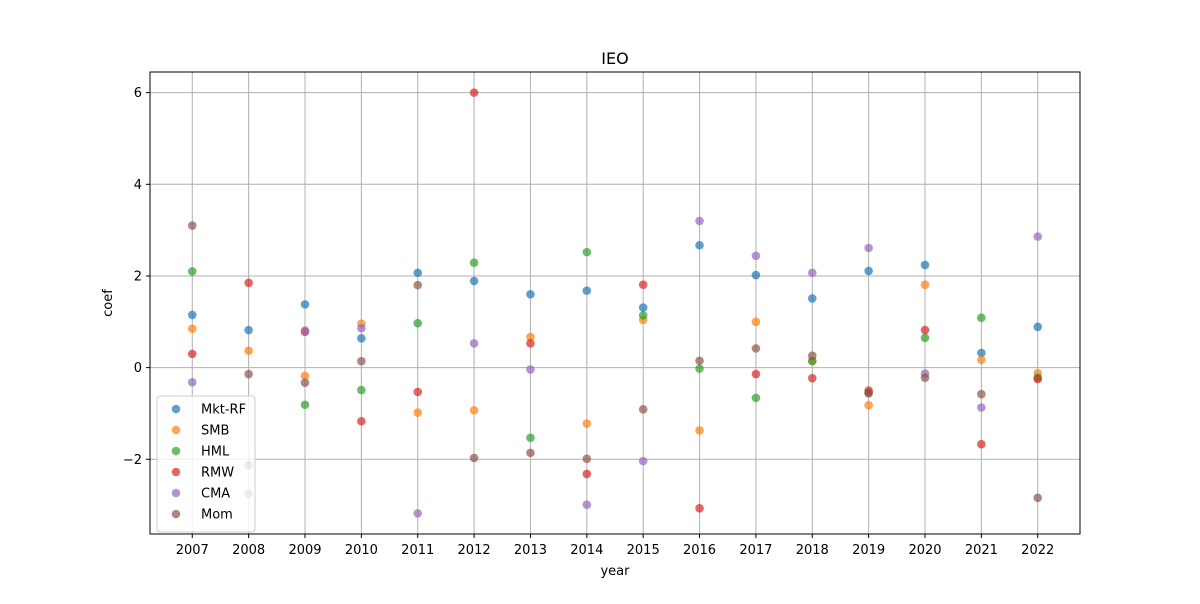  I want to click on legend-label: Mom, so click(217, 515).